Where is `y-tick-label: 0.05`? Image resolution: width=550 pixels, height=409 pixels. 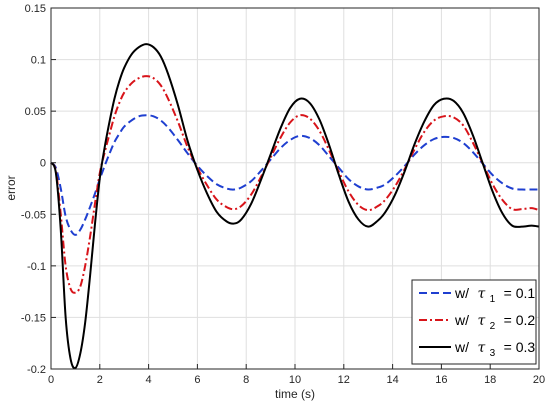
y-tick-label: 0.05 is located at coordinates (35, 112).